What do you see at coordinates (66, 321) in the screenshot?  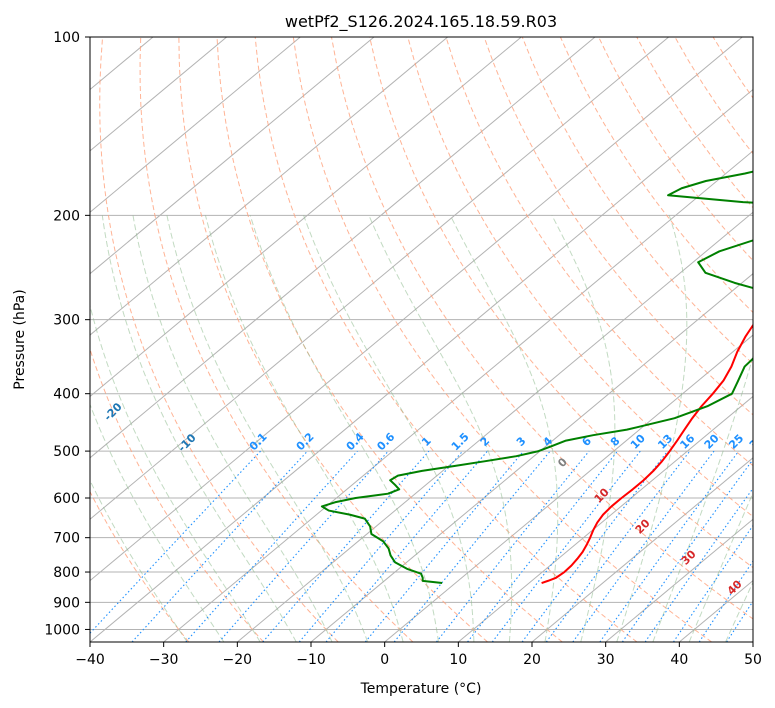 I see `y-tick-label: 300` at bounding box center [66, 321].